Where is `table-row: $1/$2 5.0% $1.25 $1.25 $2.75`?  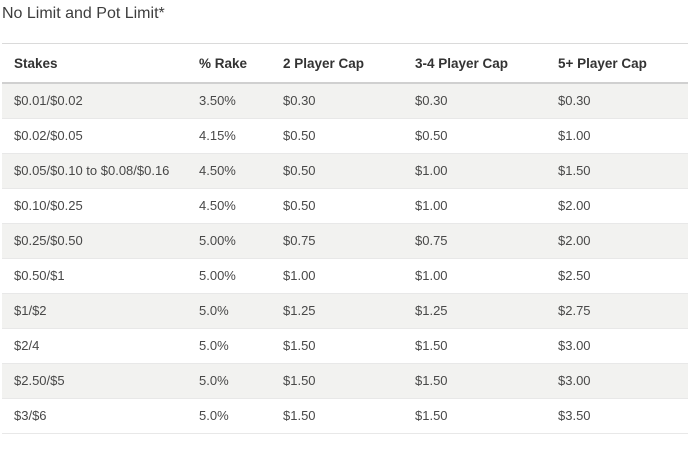
table-row: $1/$2 5.0% $1.25 $1.25 $2.75 is located at coordinates (345, 311).